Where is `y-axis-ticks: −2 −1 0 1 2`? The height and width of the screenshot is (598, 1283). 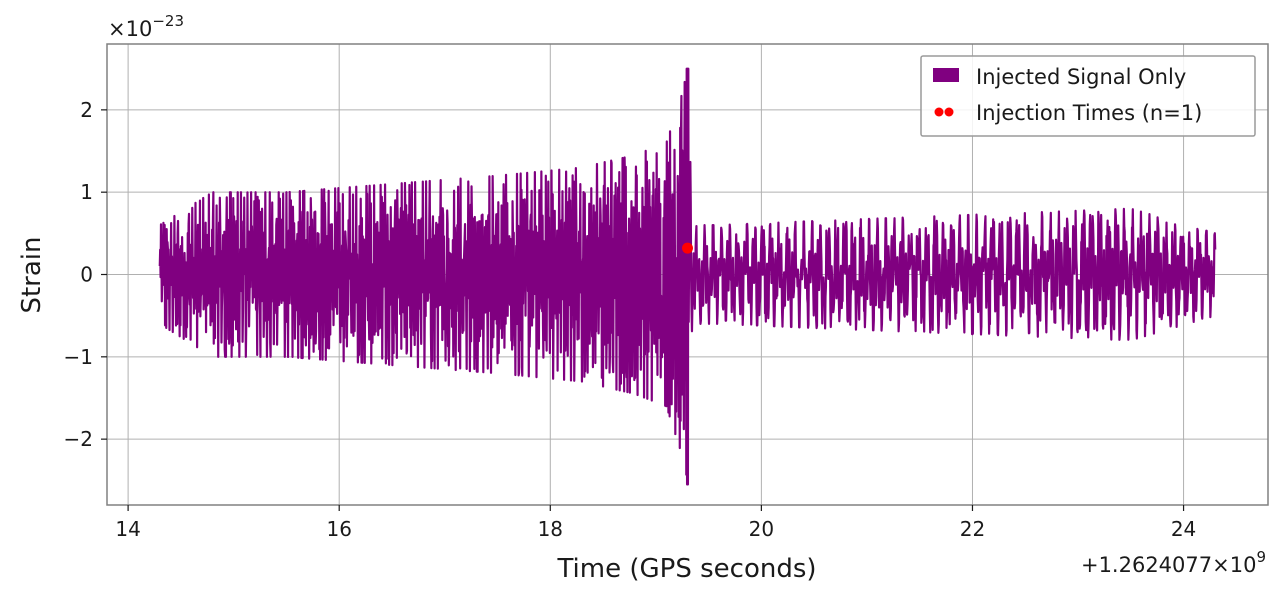 y-axis-ticks: −2 −1 0 1 2 is located at coordinates (85, 274).